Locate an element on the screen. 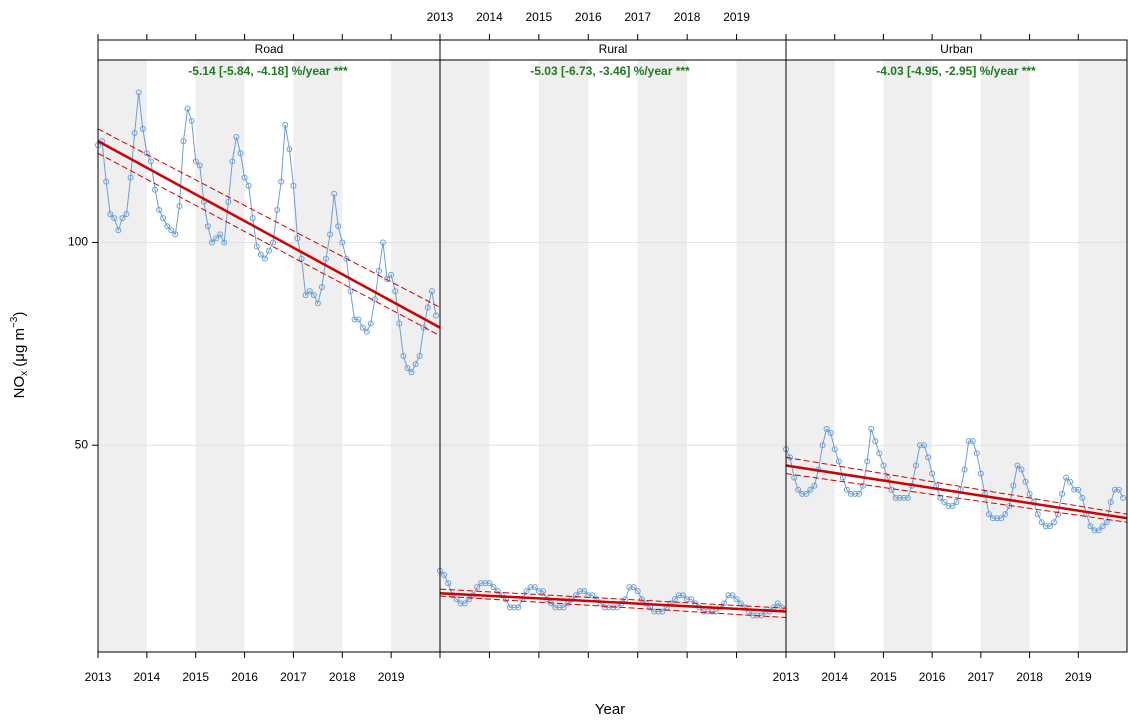  trend-ci-lower is located at coordinates (956, 498).